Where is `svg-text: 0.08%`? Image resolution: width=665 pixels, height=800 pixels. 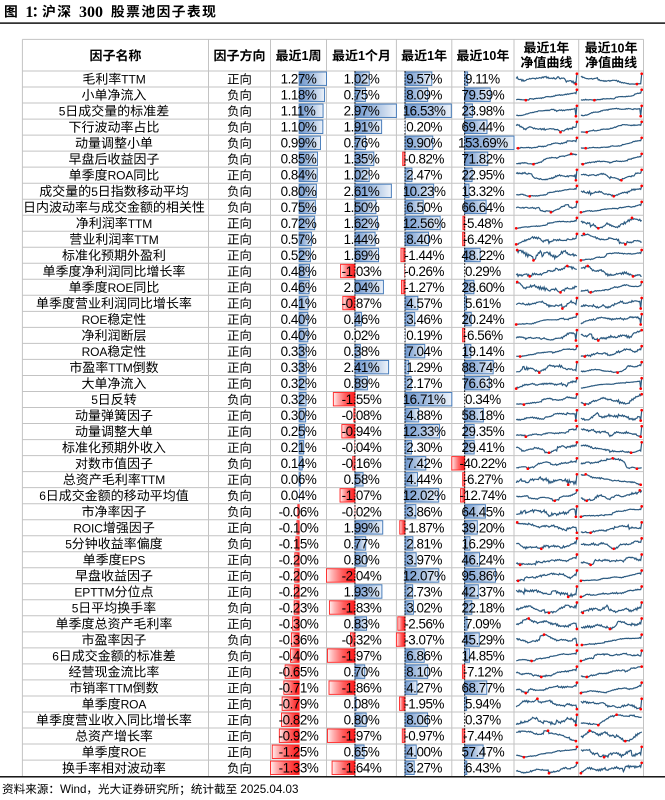
svg-text: 0.08% is located at coordinates (362, 704).